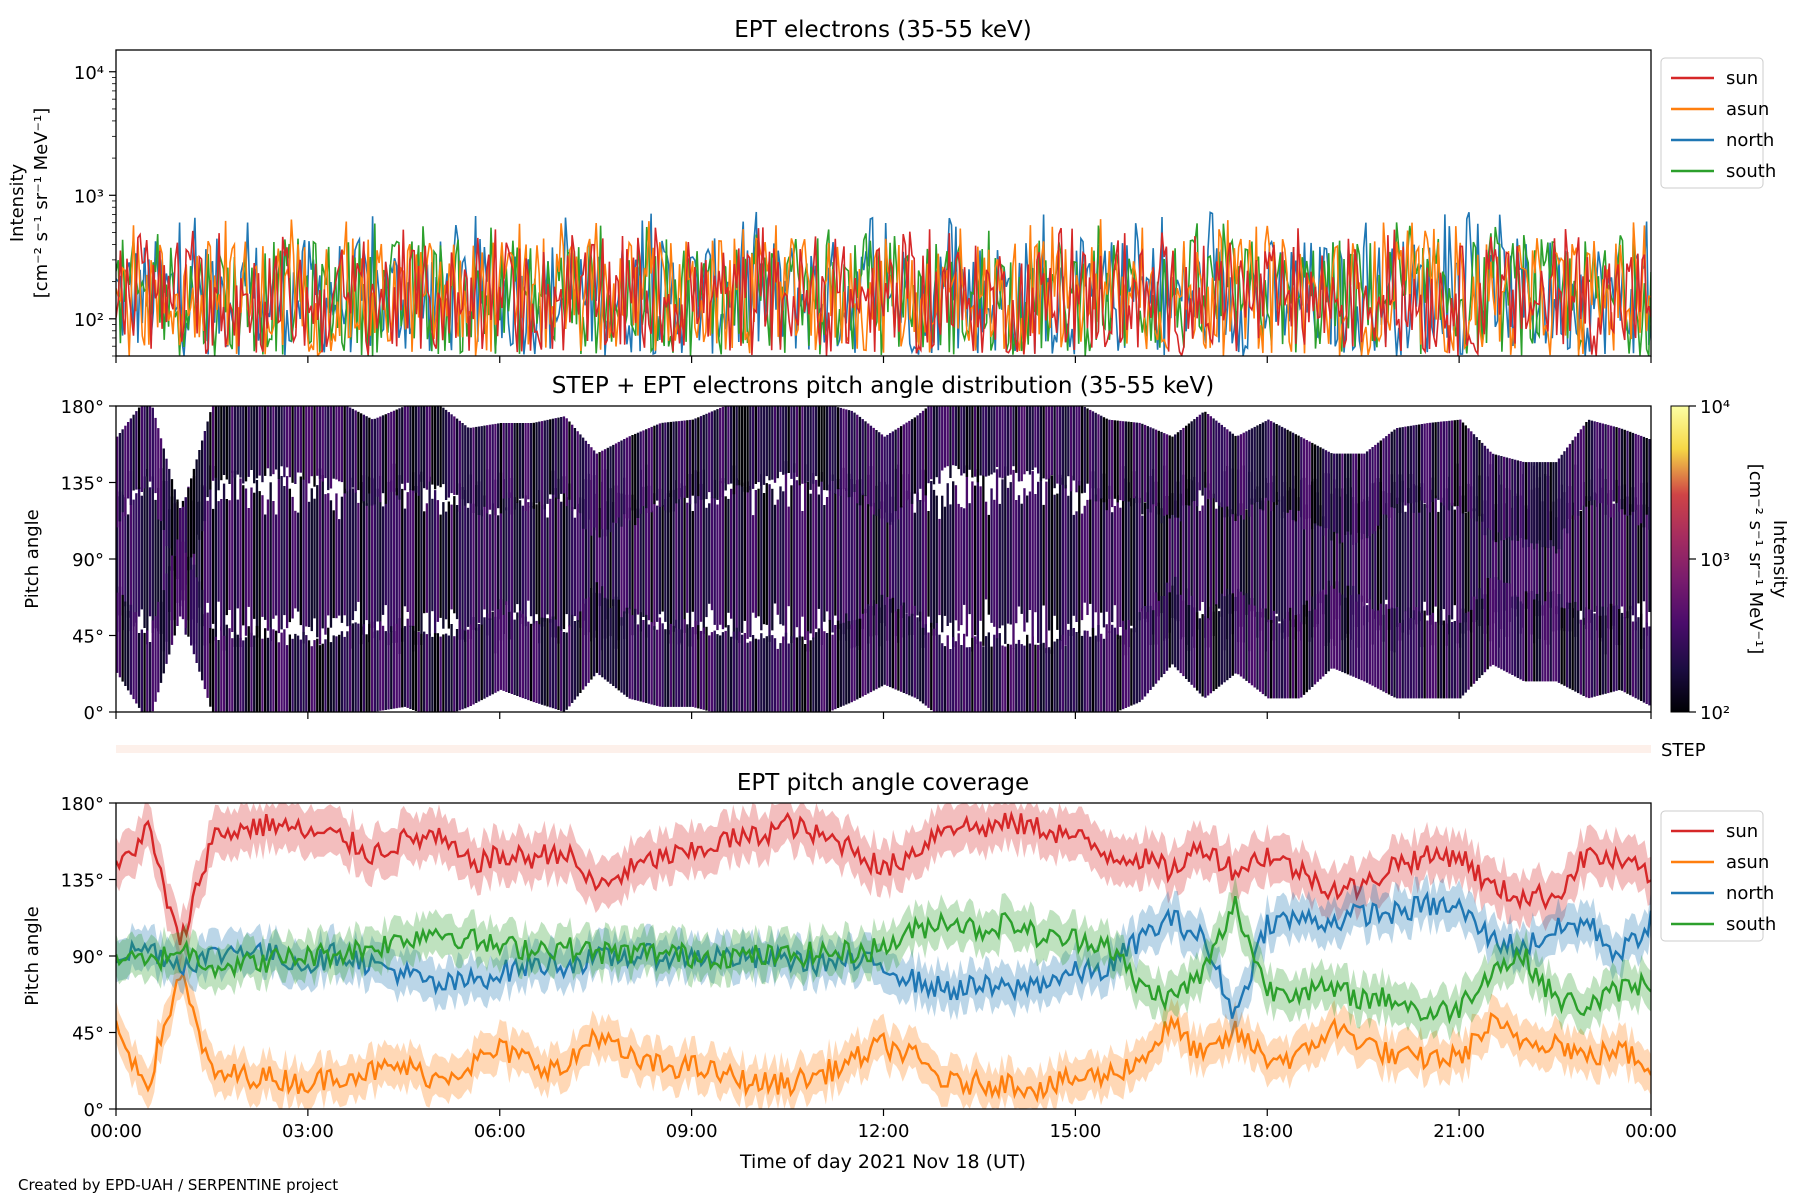 This screenshot has height=1200, width=1800. What do you see at coordinates (692, 1131) in the screenshot?
I see `x-tick-label: 09:00` at bounding box center [692, 1131].